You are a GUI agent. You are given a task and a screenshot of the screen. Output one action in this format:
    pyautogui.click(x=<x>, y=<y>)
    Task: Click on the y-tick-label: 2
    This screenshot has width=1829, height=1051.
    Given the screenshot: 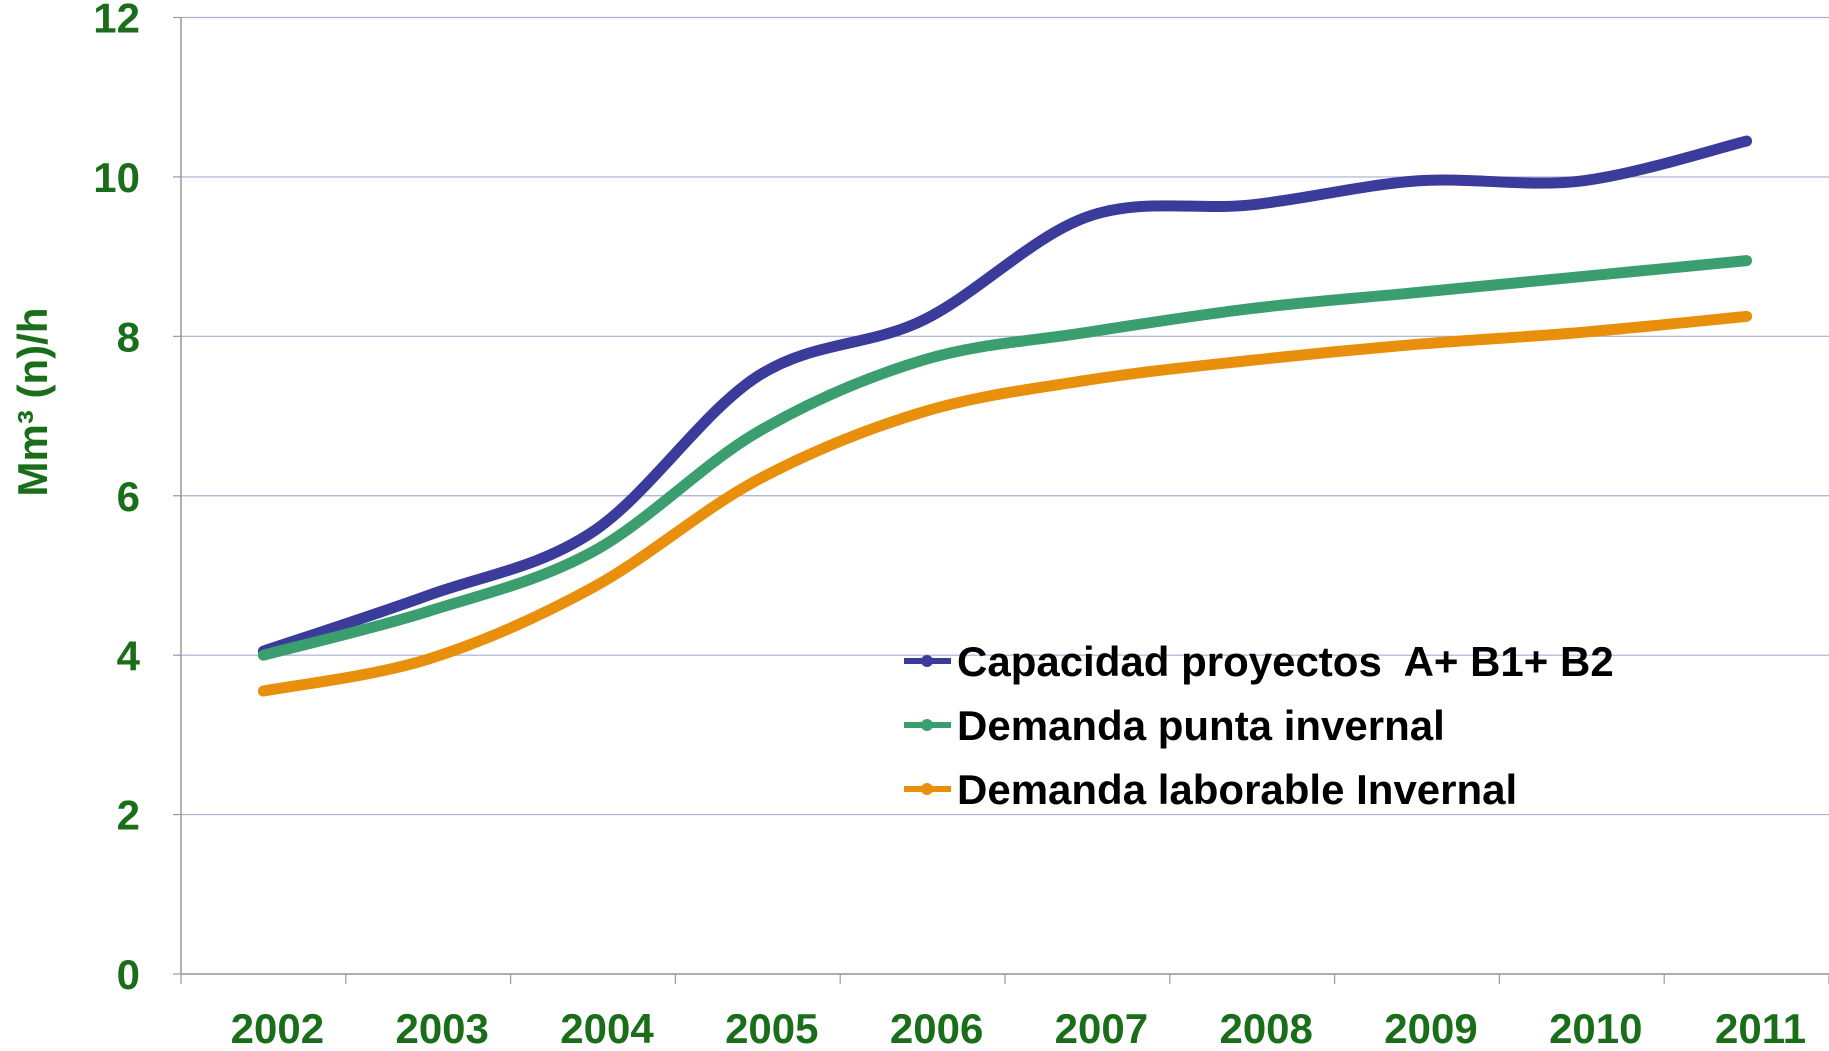 What is the action you would take?
    pyautogui.click(x=128, y=815)
    